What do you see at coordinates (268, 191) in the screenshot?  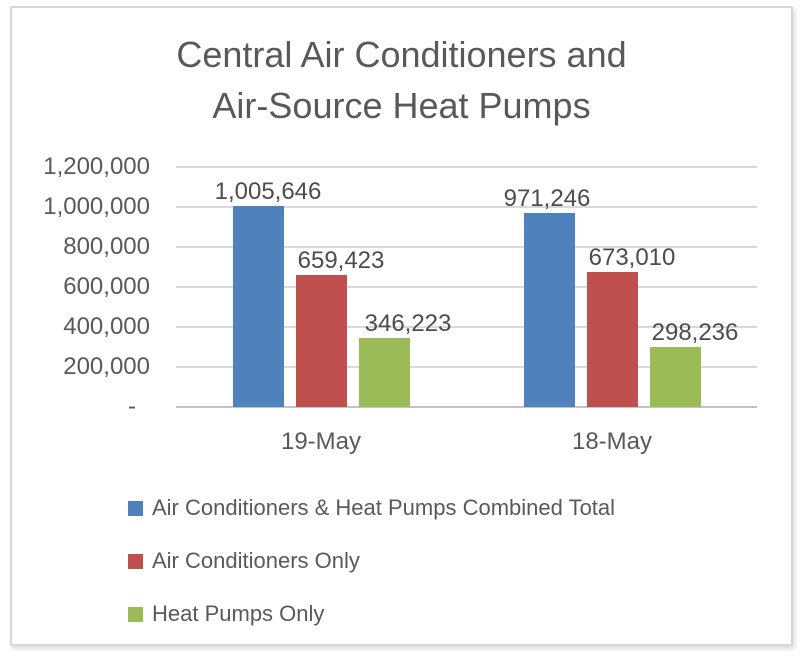 I see `data-label-combined-total-19-may: 1,005,646` at bounding box center [268, 191].